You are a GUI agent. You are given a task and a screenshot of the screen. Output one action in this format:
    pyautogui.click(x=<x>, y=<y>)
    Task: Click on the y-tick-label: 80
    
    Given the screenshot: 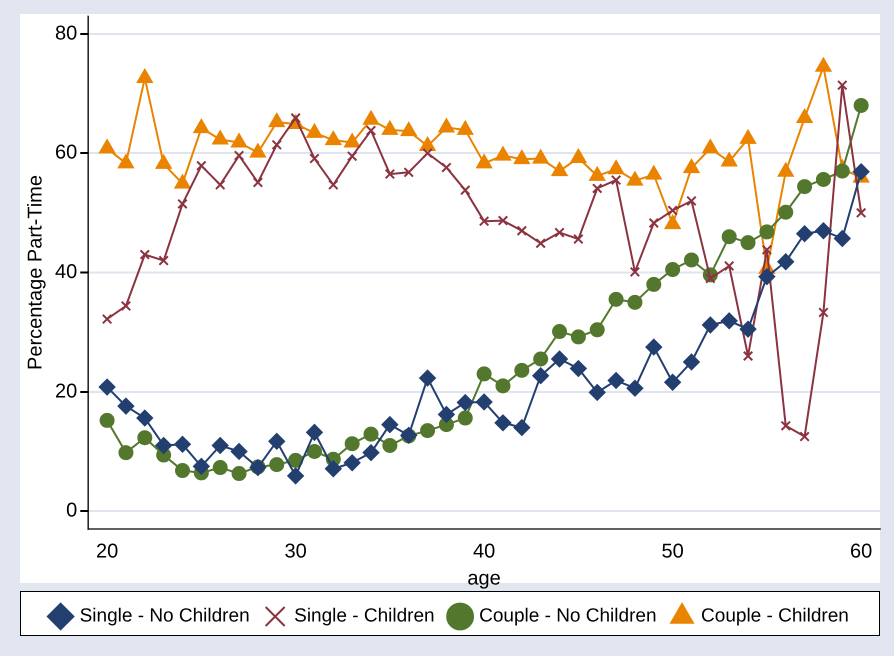 What is the action you would take?
    pyautogui.click(x=66, y=33)
    